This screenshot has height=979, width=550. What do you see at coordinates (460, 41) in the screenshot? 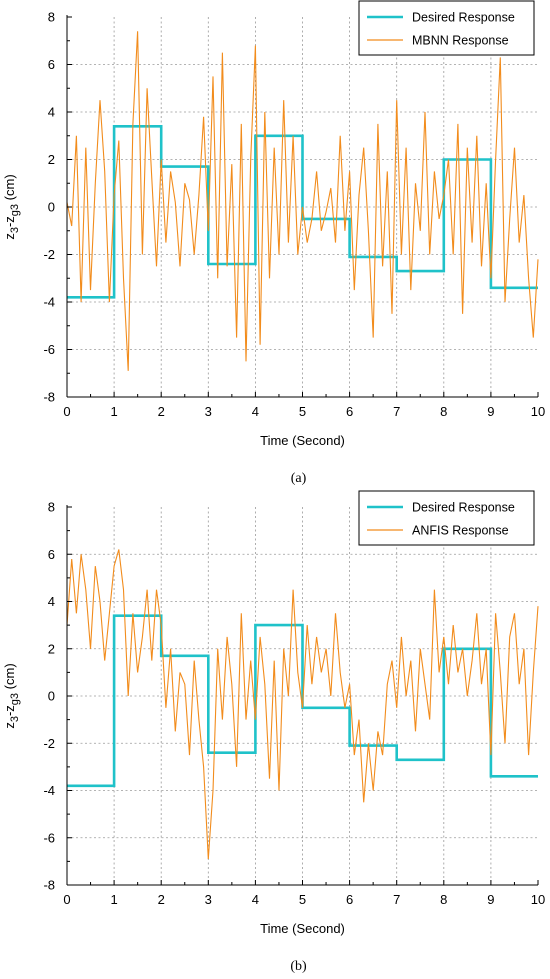
I see `legend-label: MBNN Response` at bounding box center [460, 41].